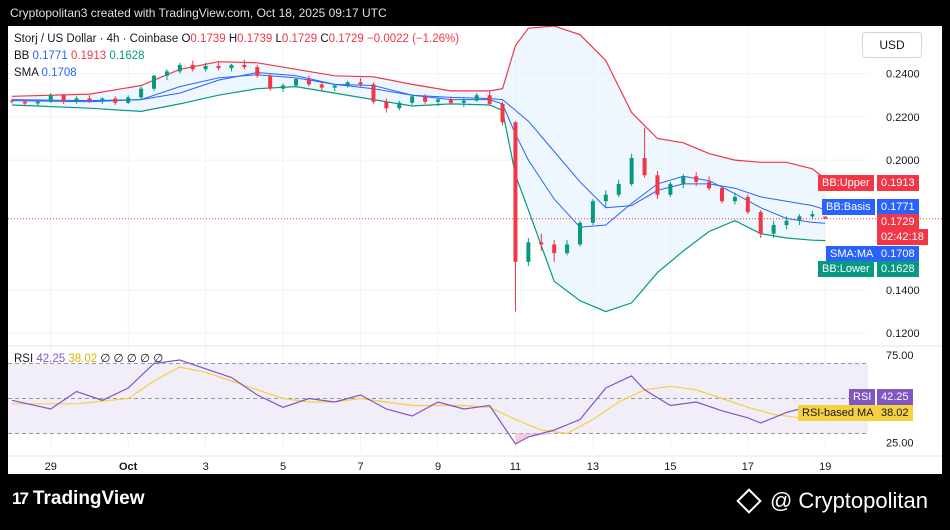  I want to click on currency-button: USD, so click(892, 45).